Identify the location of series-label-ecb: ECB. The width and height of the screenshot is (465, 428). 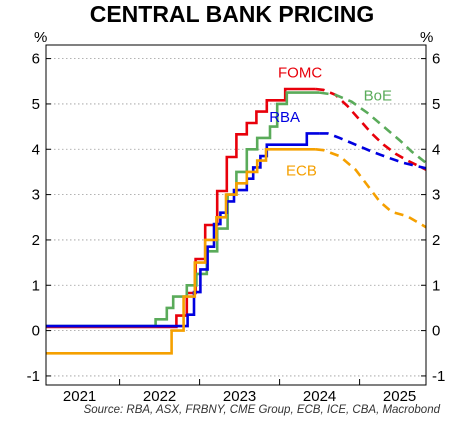
(301, 171).